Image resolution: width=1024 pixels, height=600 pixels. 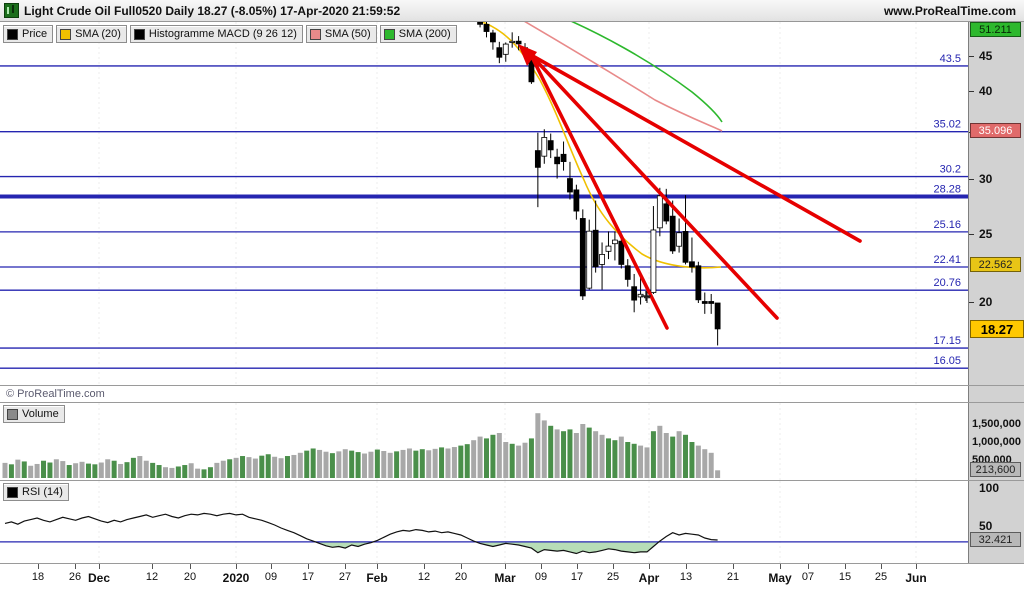 What do you see at coordinates (634, 72) in the screenshot?
I see `sma200-line` at bounding box center [634, 72].